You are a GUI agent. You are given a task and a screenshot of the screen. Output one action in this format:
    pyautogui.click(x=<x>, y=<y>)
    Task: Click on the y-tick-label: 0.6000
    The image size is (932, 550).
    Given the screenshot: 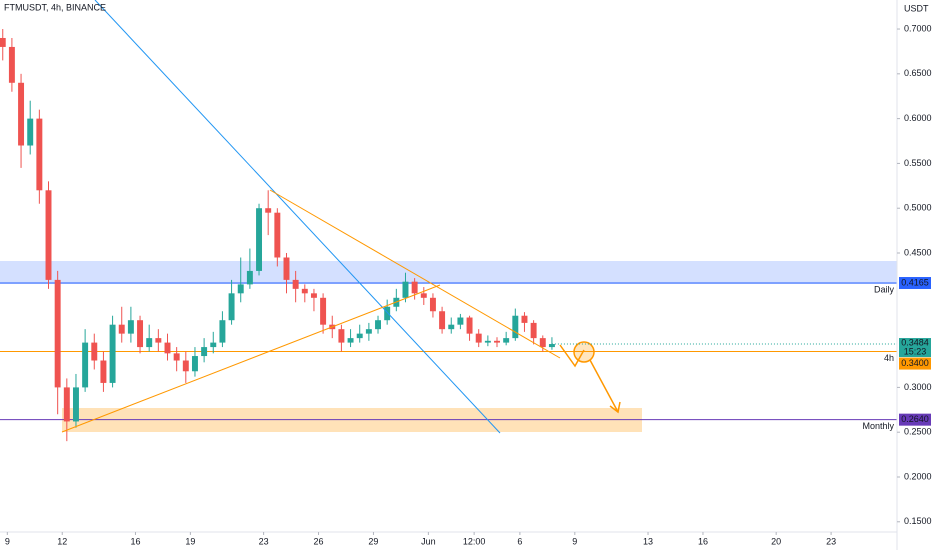 What is the action you would take?
    pyautogui.click(x=918, y=118)
    